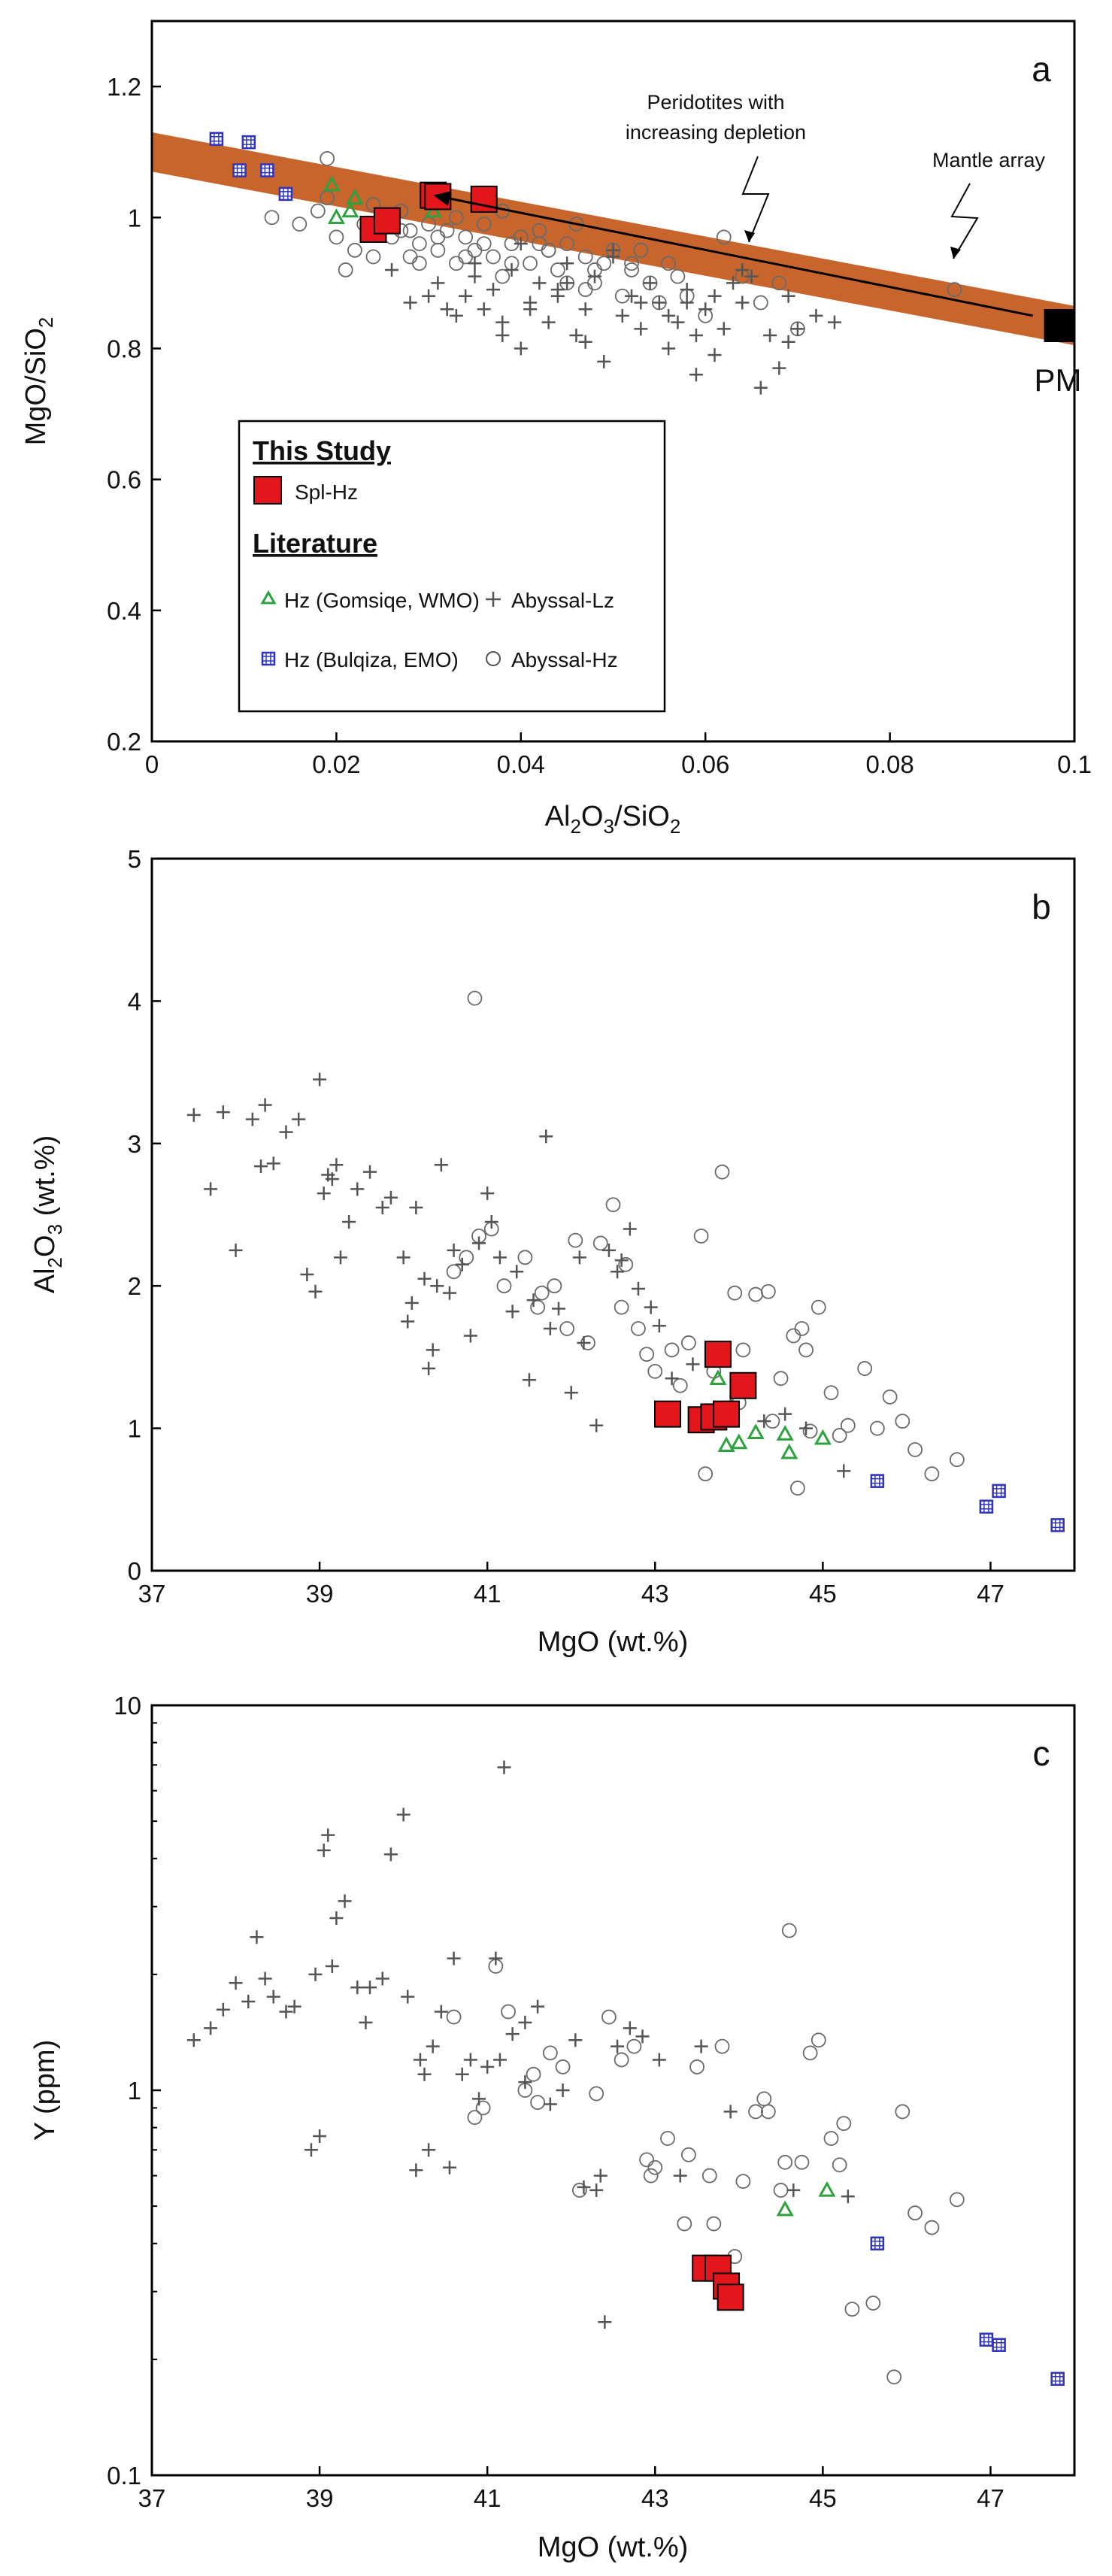 The image size is (1112, 2576). I want to click on legend-lz-label: Abyssal-Lz, so click(562, 600).